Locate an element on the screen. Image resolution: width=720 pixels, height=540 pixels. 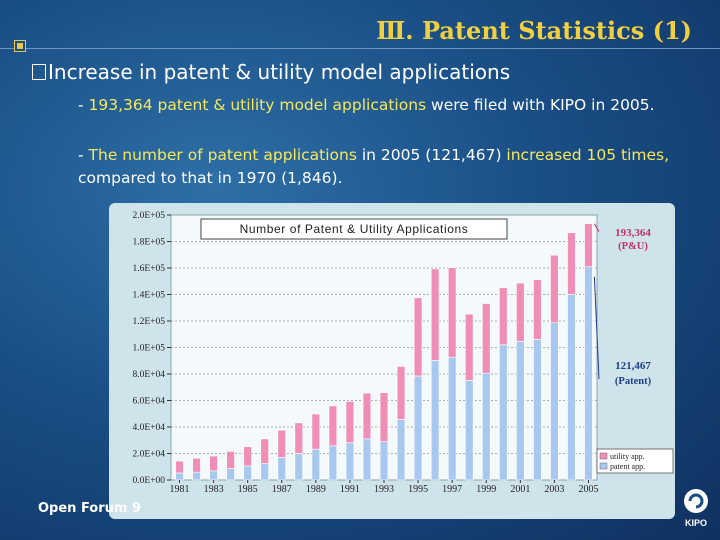
sub2-rest: compared to that in 1970 (1,846). is located at coordinates (210, 178).